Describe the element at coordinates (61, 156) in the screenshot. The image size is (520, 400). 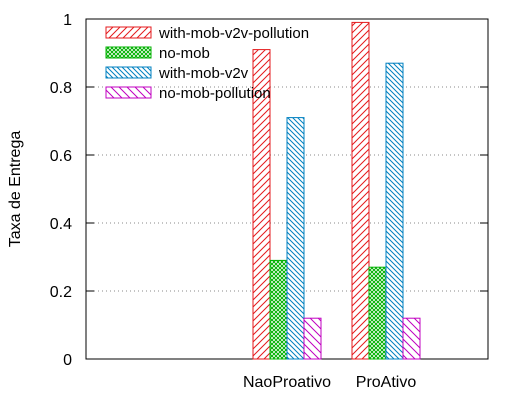
I see `y-tick-label: 0.6` at that location.